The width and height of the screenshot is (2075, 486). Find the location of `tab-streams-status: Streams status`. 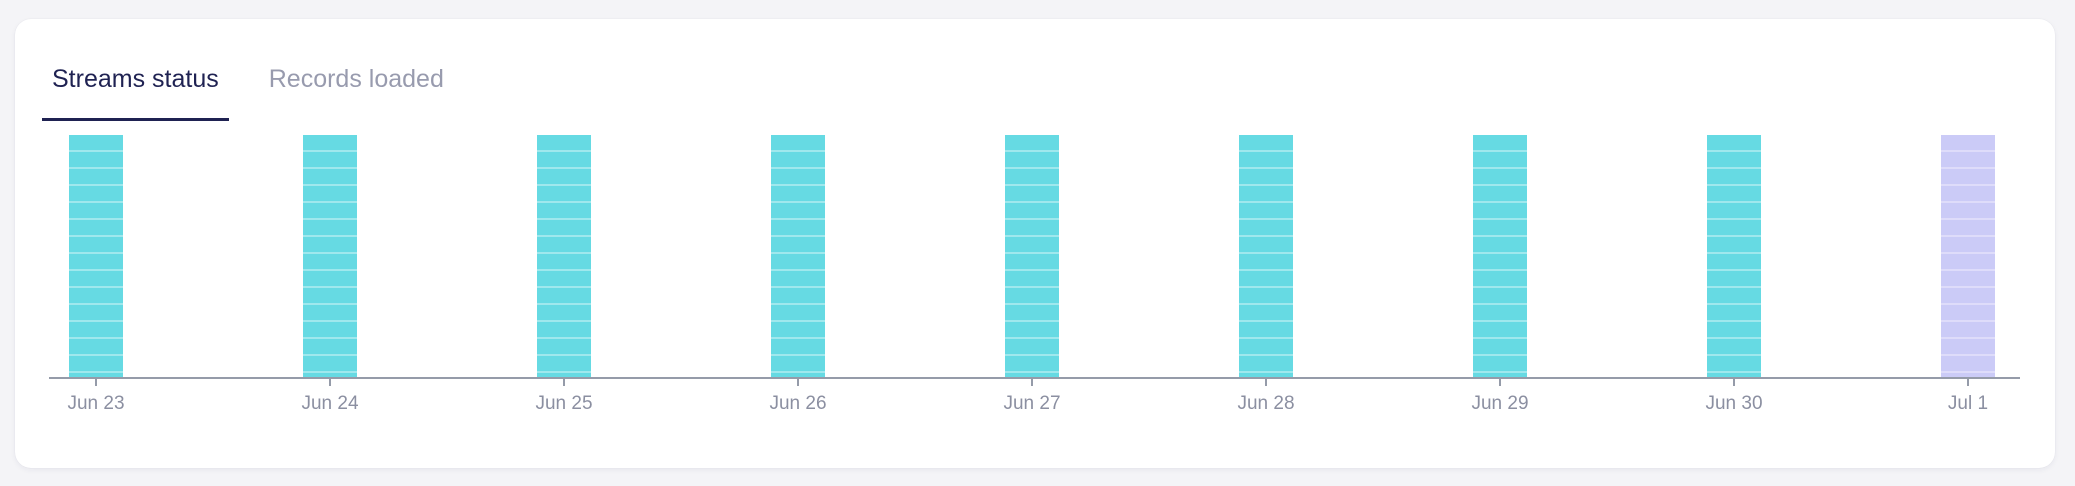

tab-streams-status: Streams status is located at coordinates (135, 93).